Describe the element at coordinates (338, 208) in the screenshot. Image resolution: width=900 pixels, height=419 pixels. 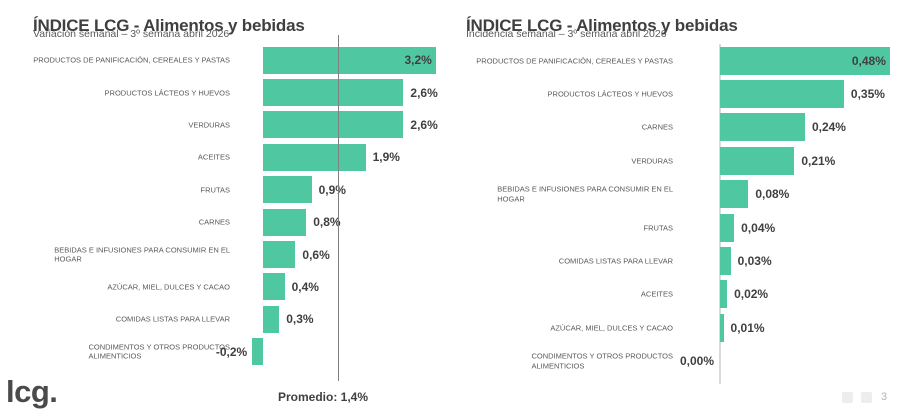
I see `average-reference-line` at that location.